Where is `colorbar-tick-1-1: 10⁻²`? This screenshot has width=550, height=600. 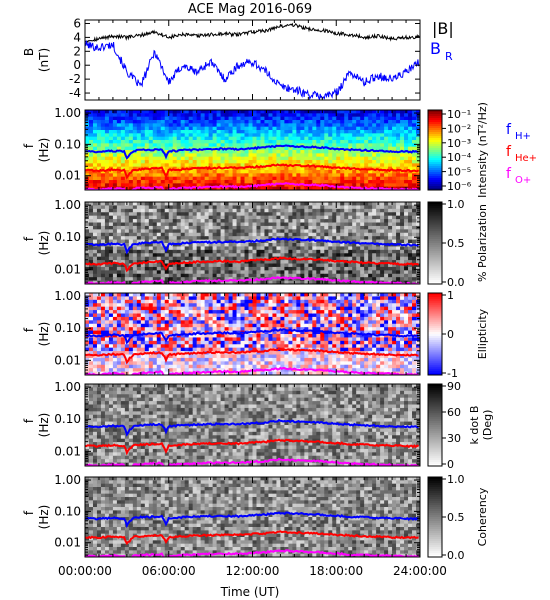 colorbar-tick-1-1: 10⁻² is located at coordinates (459, 128).